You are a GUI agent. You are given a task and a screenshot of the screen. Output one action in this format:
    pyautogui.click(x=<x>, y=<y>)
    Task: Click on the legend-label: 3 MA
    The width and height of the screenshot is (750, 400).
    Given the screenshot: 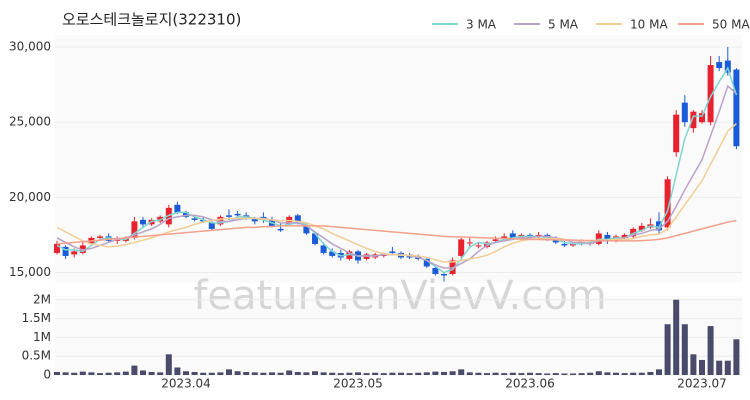 What is the action you would take?
    pyautogui.click(x=481, y=25)
    